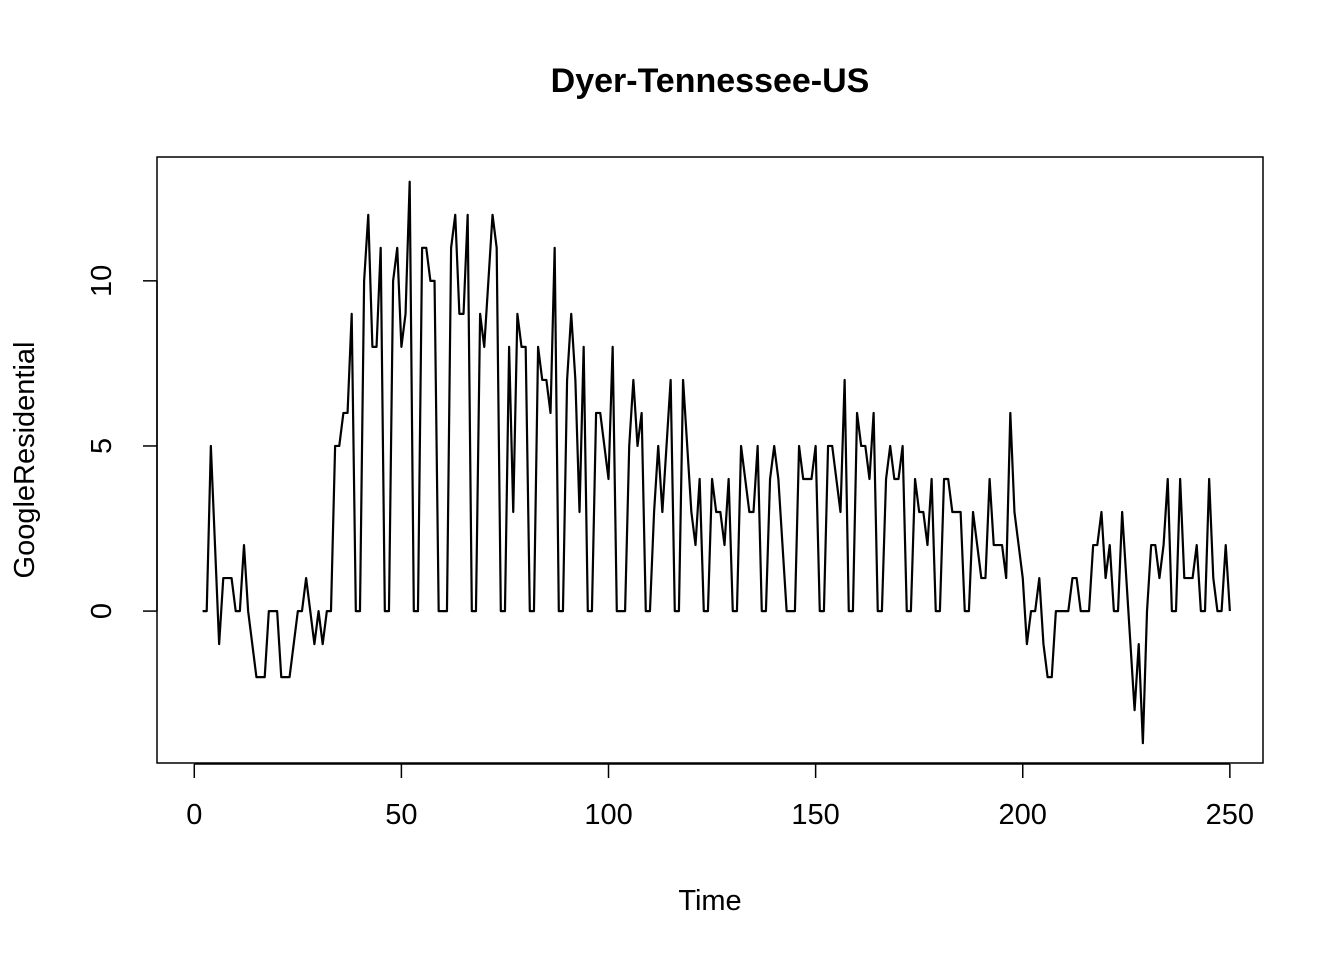  What do you see at coordinates (102, 611) in the screenshot?
I see `y-tick-label: 0` at bounding box center [102, 611].